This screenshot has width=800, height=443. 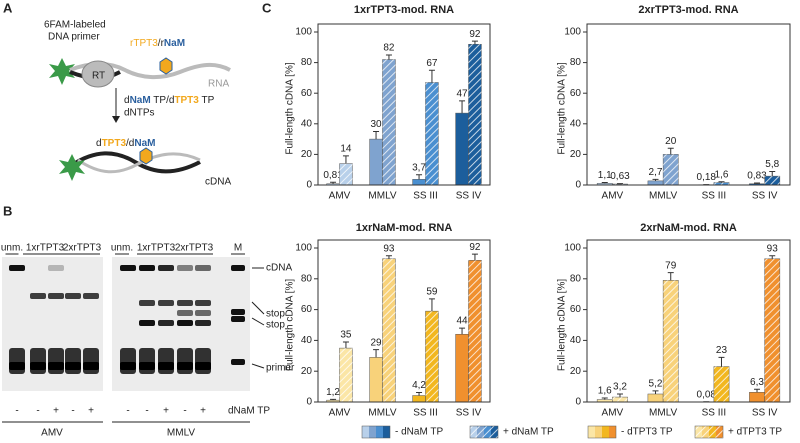 What do you see at coordinates (419, 385) in the screenshot?
I see `value-label: 4,2` at bounding box center [419, 385].